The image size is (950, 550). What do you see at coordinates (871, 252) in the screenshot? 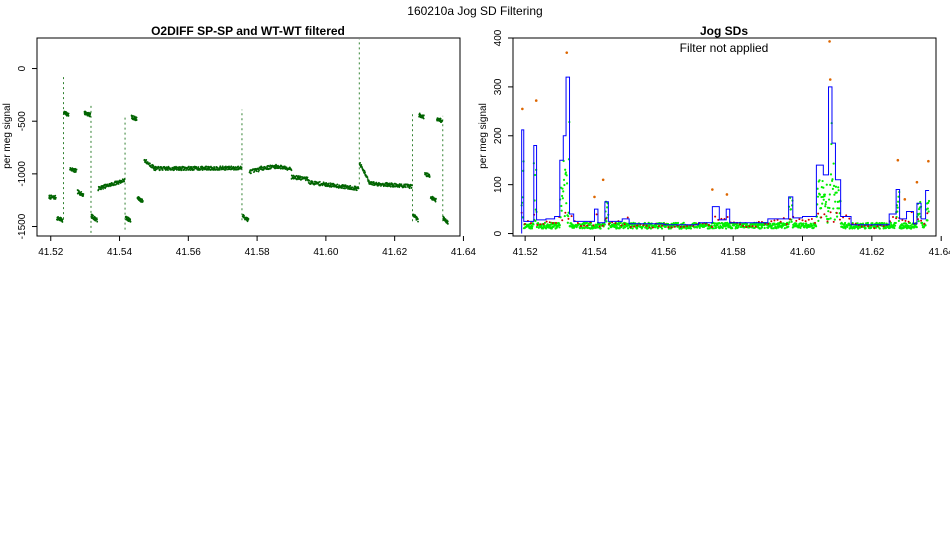
I see `chart-jog-sds-xtick-label: 41.62` at bounding box center [871, 252].